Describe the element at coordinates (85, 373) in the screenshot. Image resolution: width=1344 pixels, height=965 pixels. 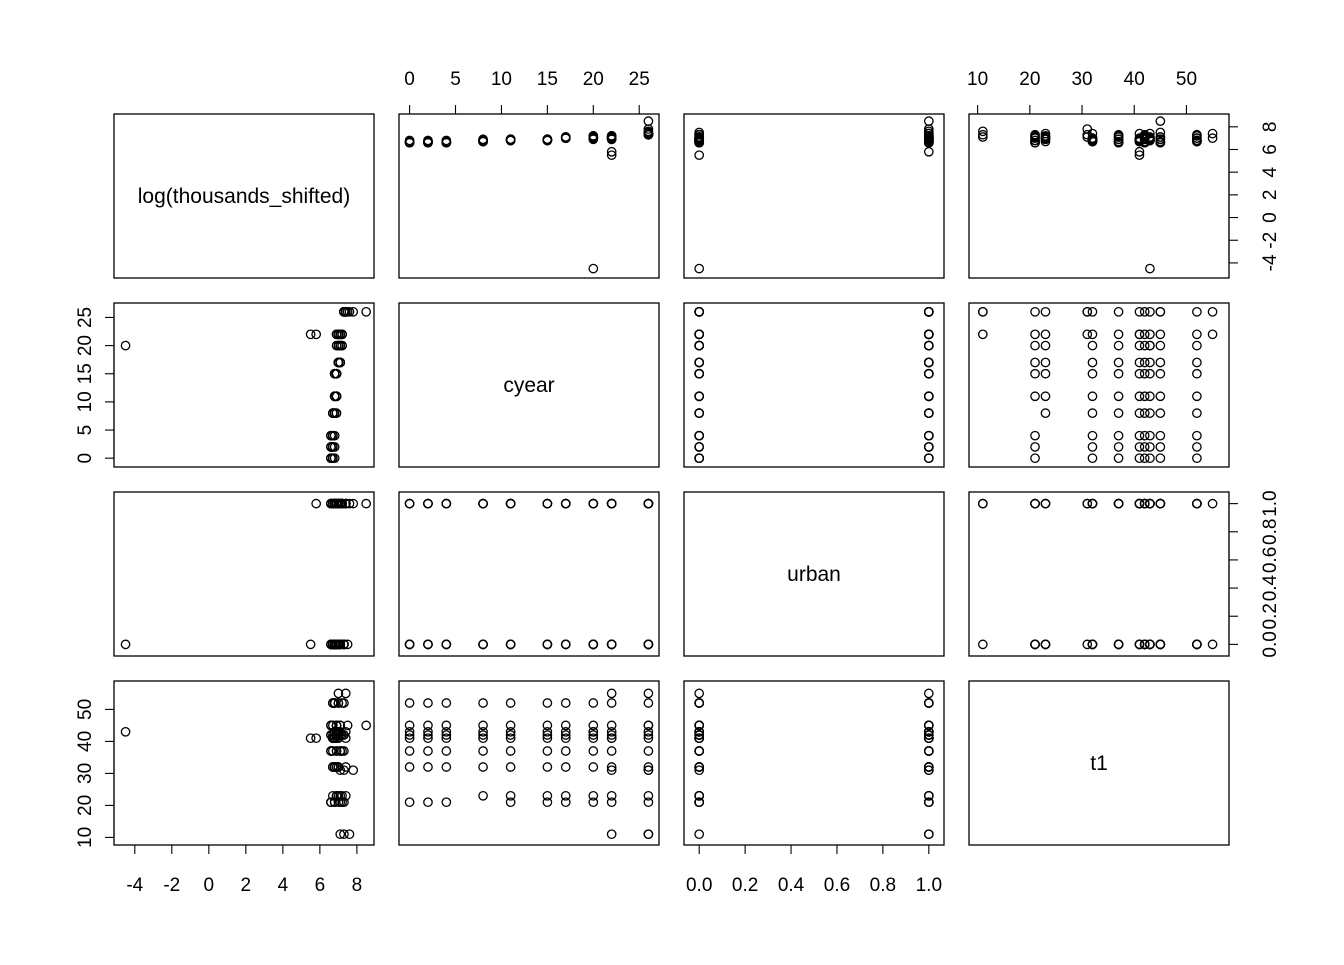
I see `y-tick-label-cyear: 15` at that location.